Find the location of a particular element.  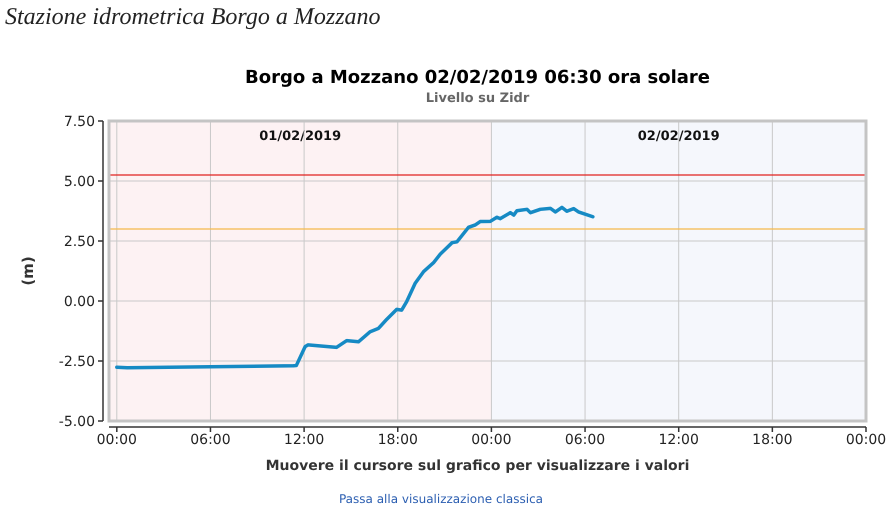

band-label: 01/02/2019 is located at coordinates (300, 136).